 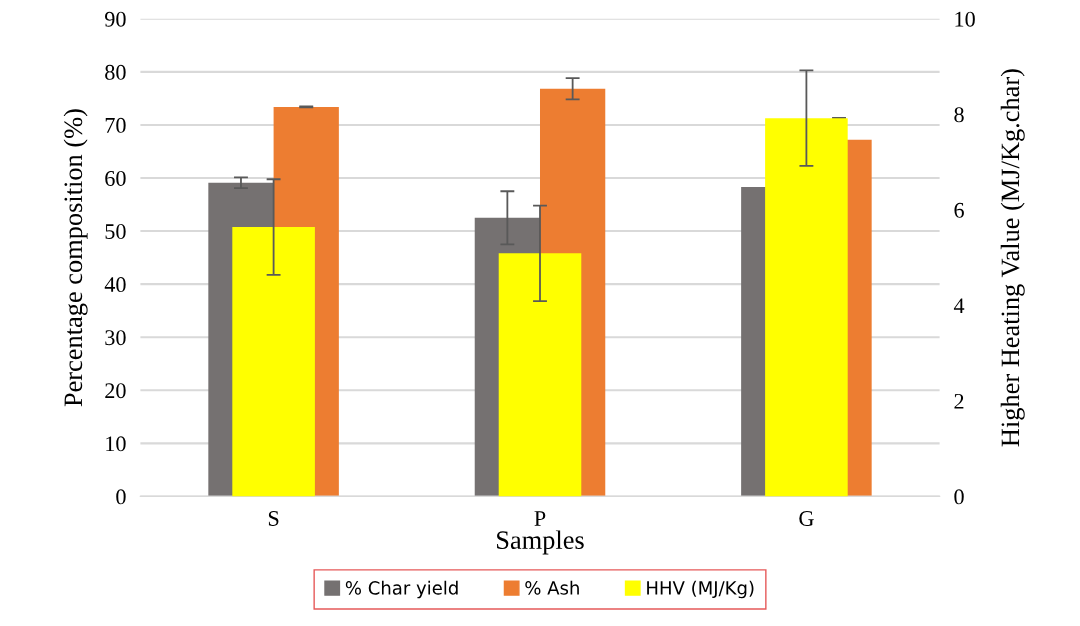 I want to click on x-axis-title: Samples, so click(x=540, y=542).